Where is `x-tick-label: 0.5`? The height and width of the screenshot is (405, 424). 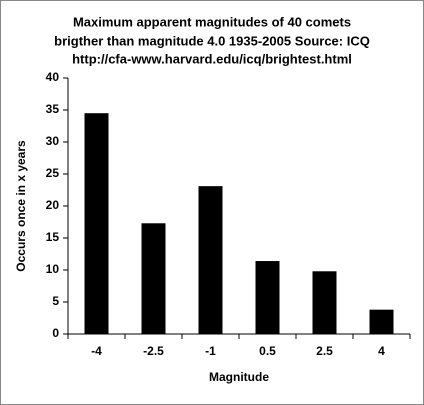
x-tick-label: 0.5 is located at coordinates (267, 351).